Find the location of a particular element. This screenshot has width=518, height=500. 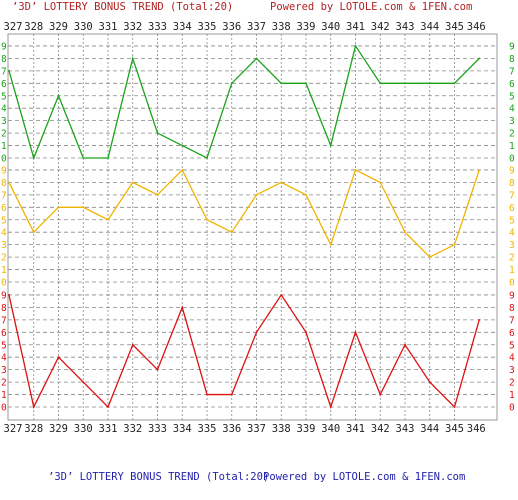

y-tick-label-left: 0 is located at coordinates (4, 159).